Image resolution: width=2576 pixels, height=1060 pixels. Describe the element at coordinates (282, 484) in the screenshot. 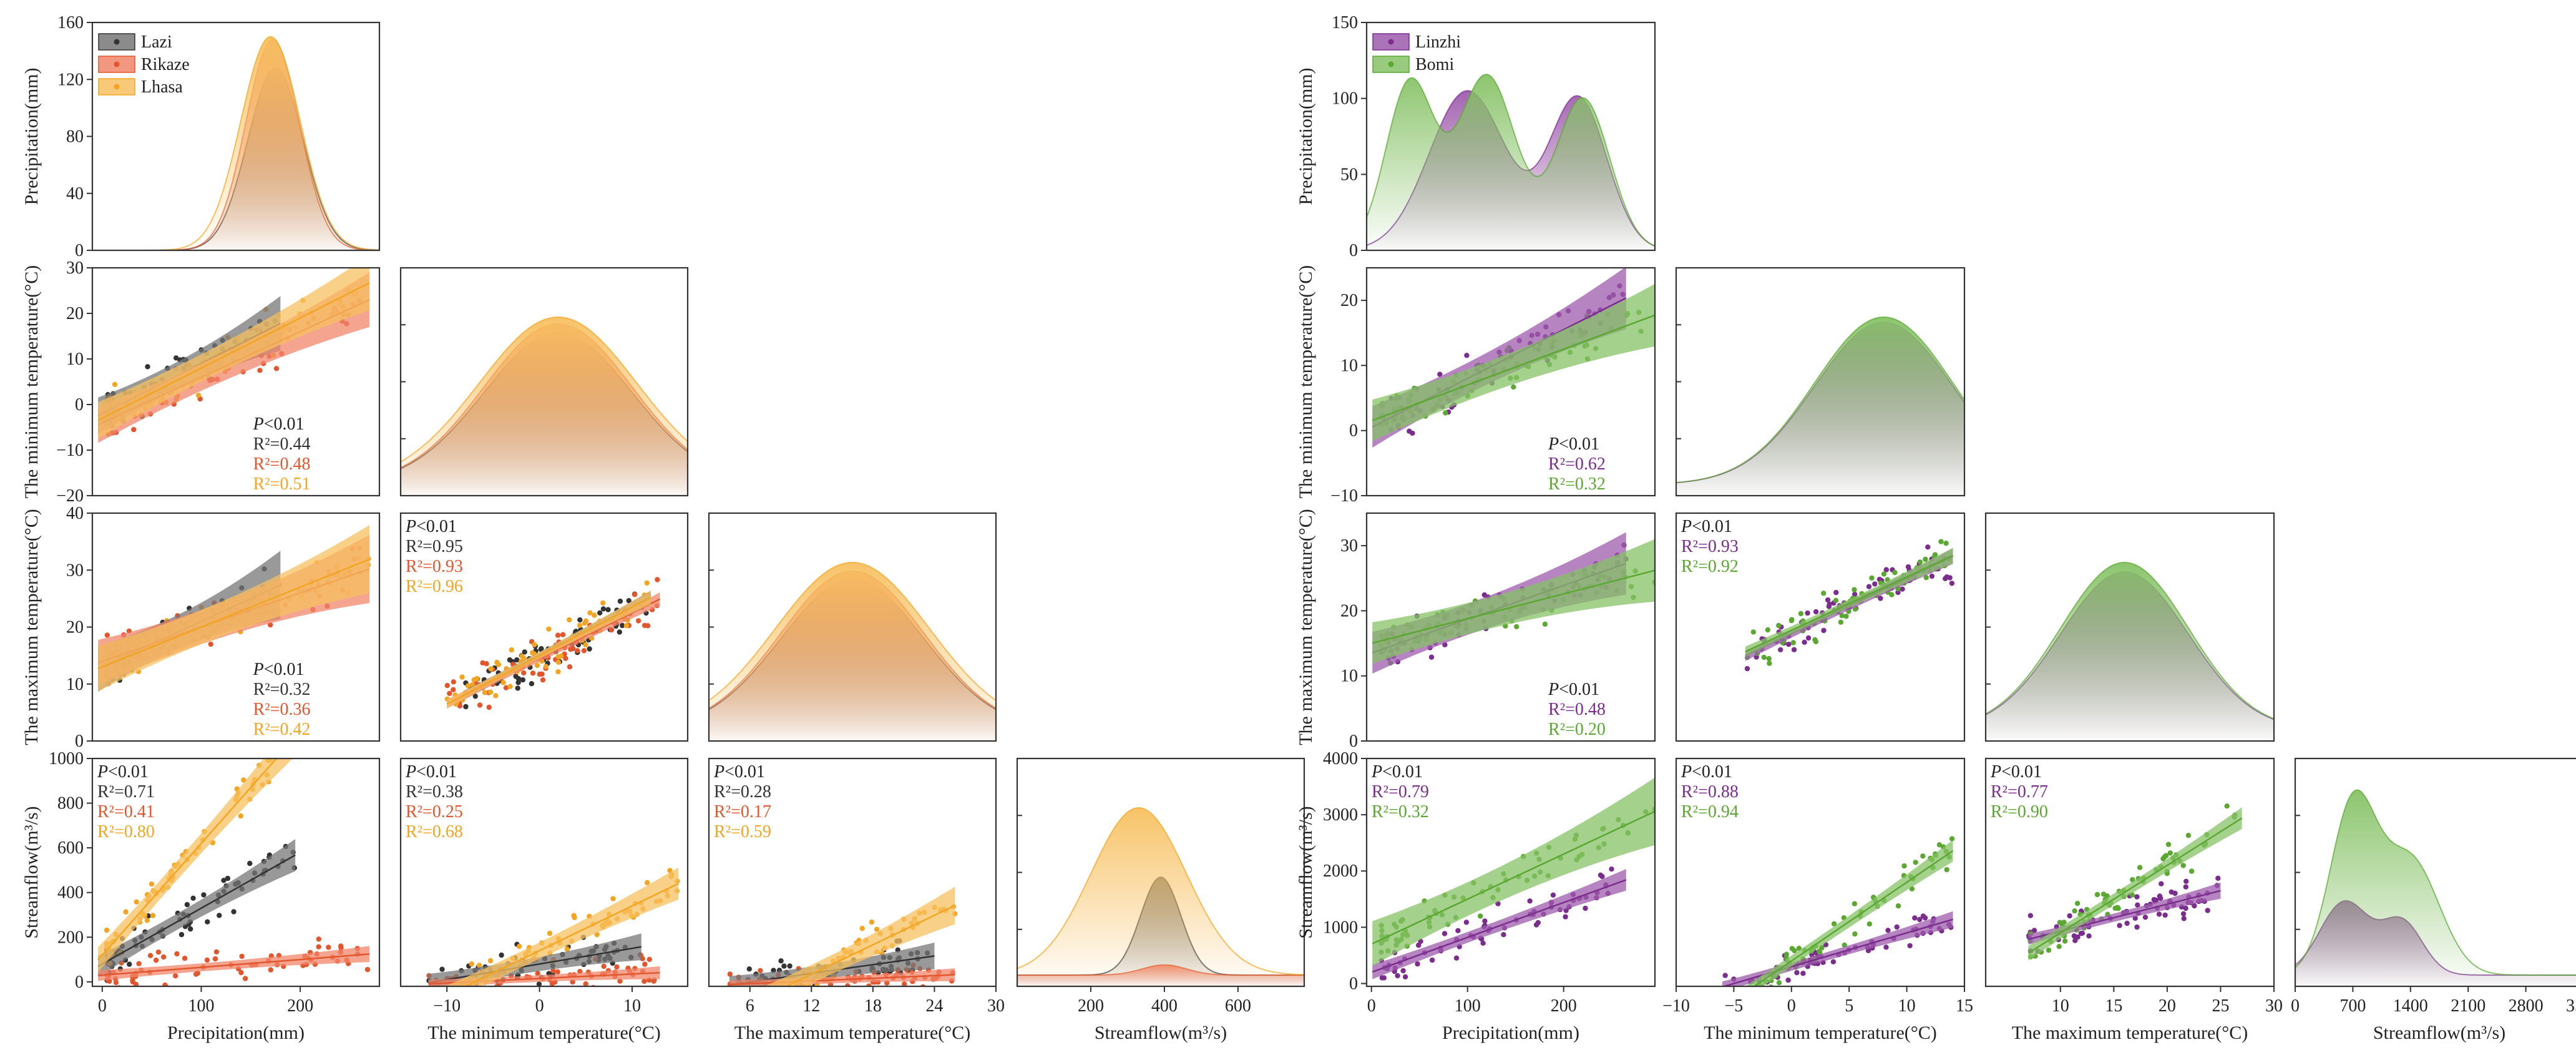

I see `r2-label-lhasa: R²=0.51` at that location.